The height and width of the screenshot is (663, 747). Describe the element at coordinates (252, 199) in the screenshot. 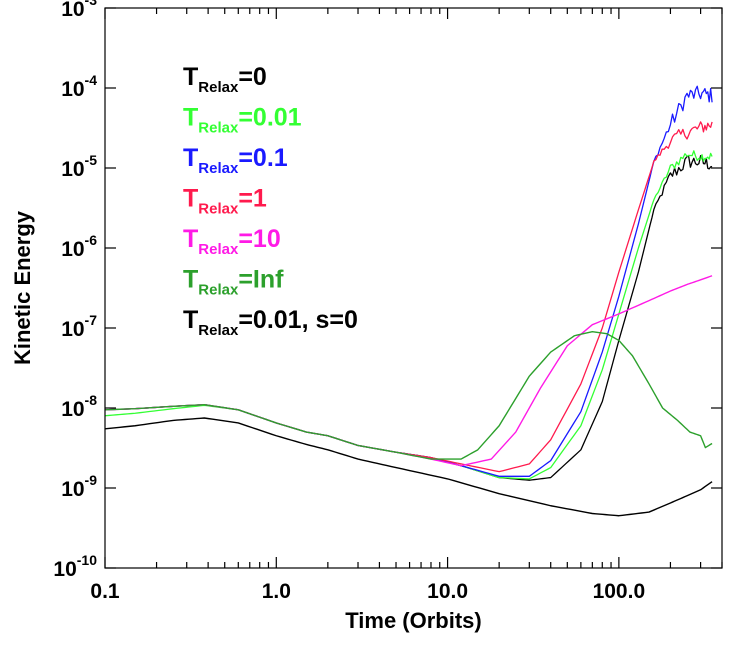

I see `legend-value: =1` at that location.